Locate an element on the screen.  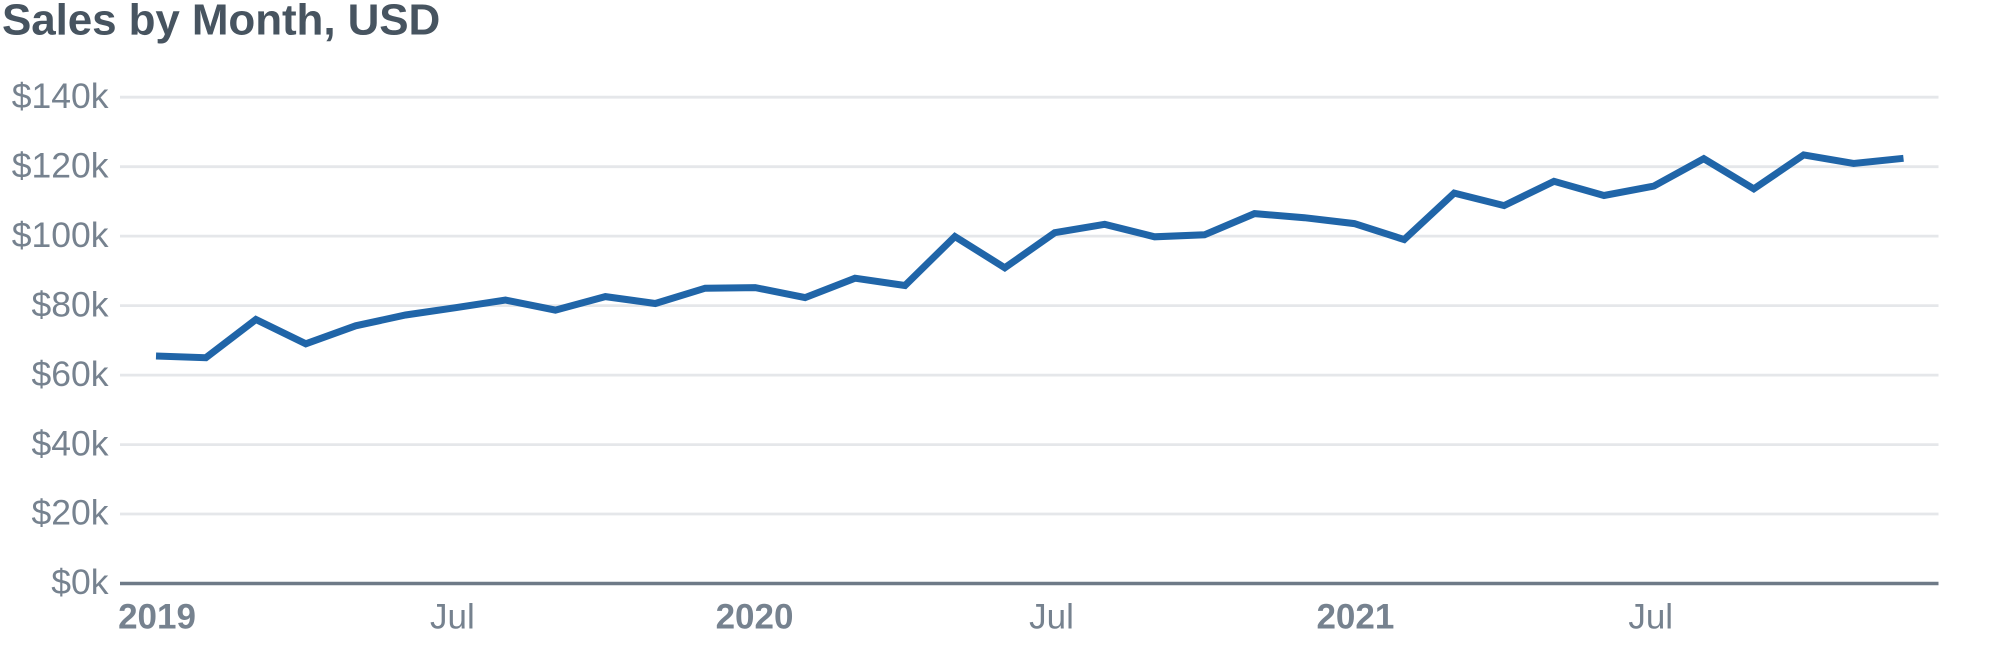
svg-text: 2019 is located at coordinates (157, 616).